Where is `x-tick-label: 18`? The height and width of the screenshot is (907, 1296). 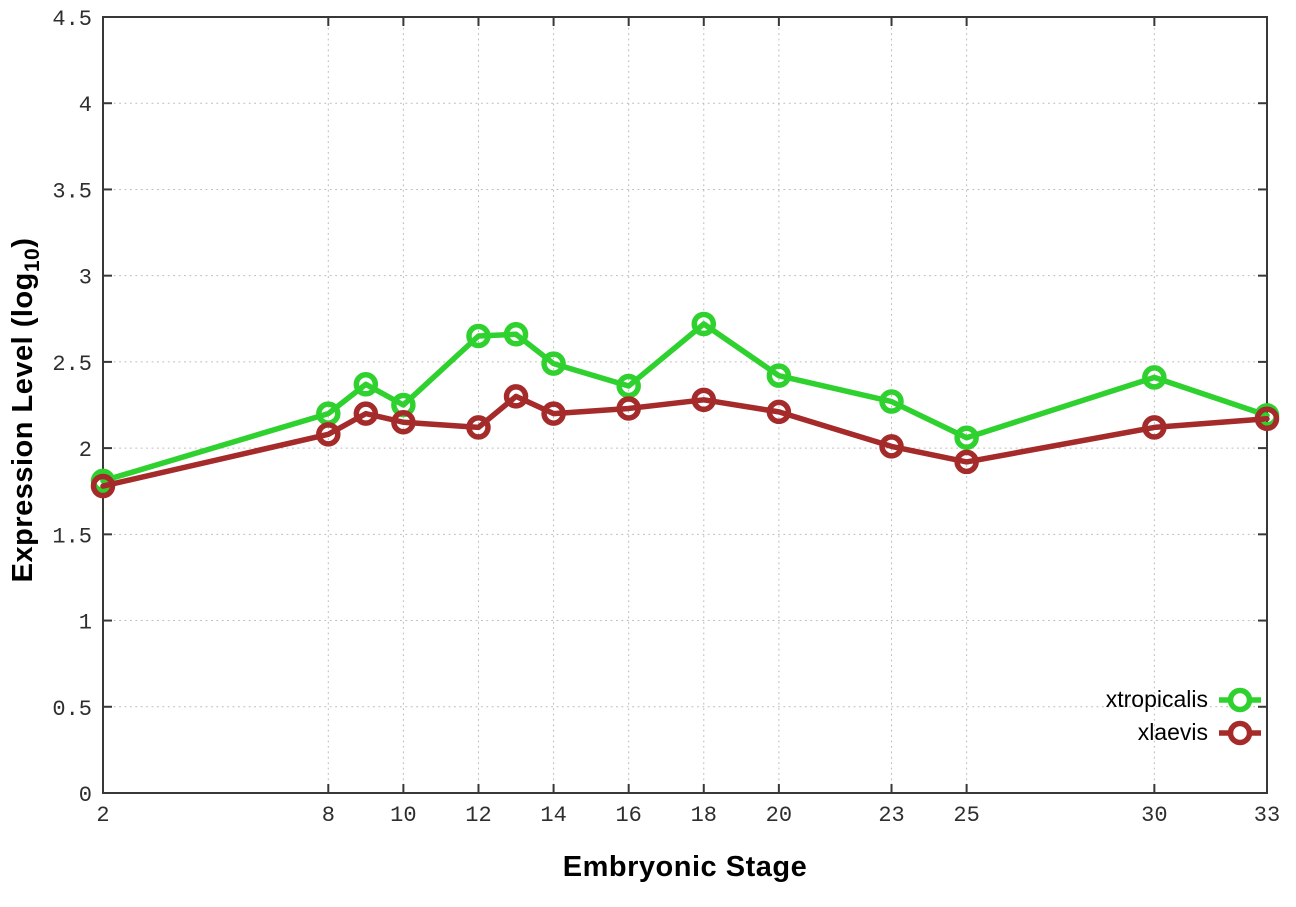 x-tick-label: 18 is located at coordinates (704, 815).